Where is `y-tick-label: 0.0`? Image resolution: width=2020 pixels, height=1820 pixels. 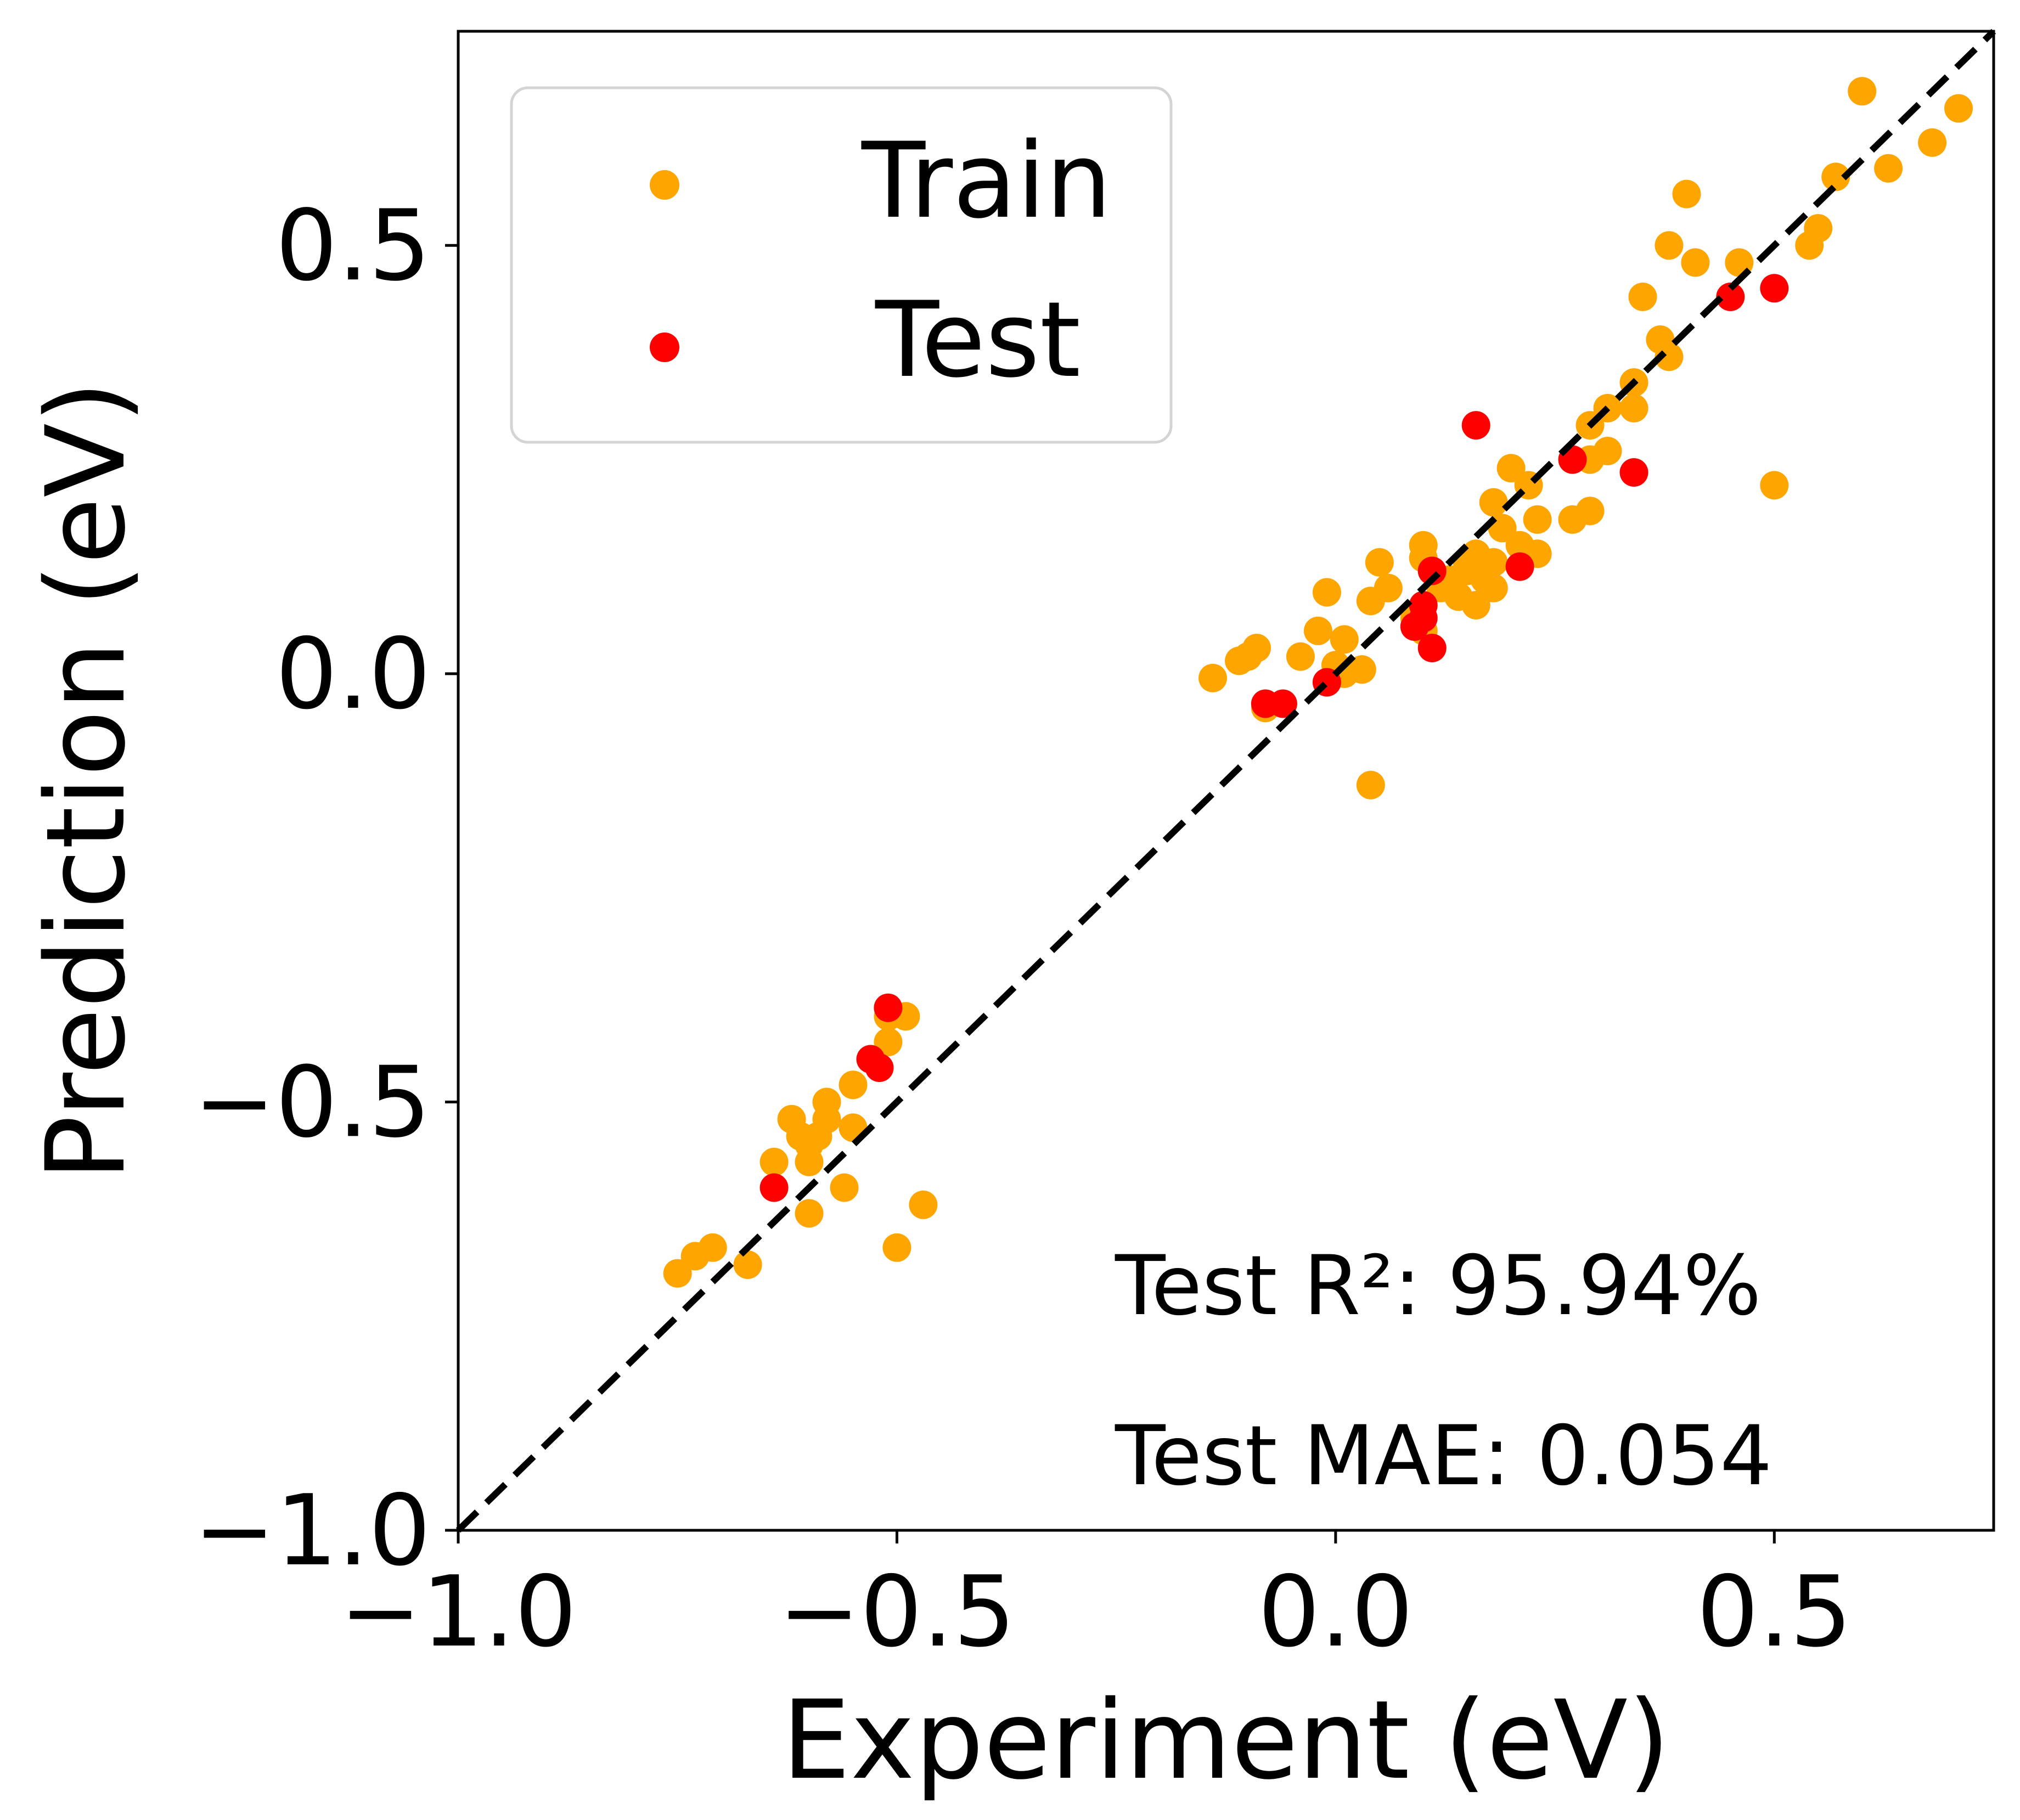
y-tick-label: 0.0 is located at coordinates (353, 674).